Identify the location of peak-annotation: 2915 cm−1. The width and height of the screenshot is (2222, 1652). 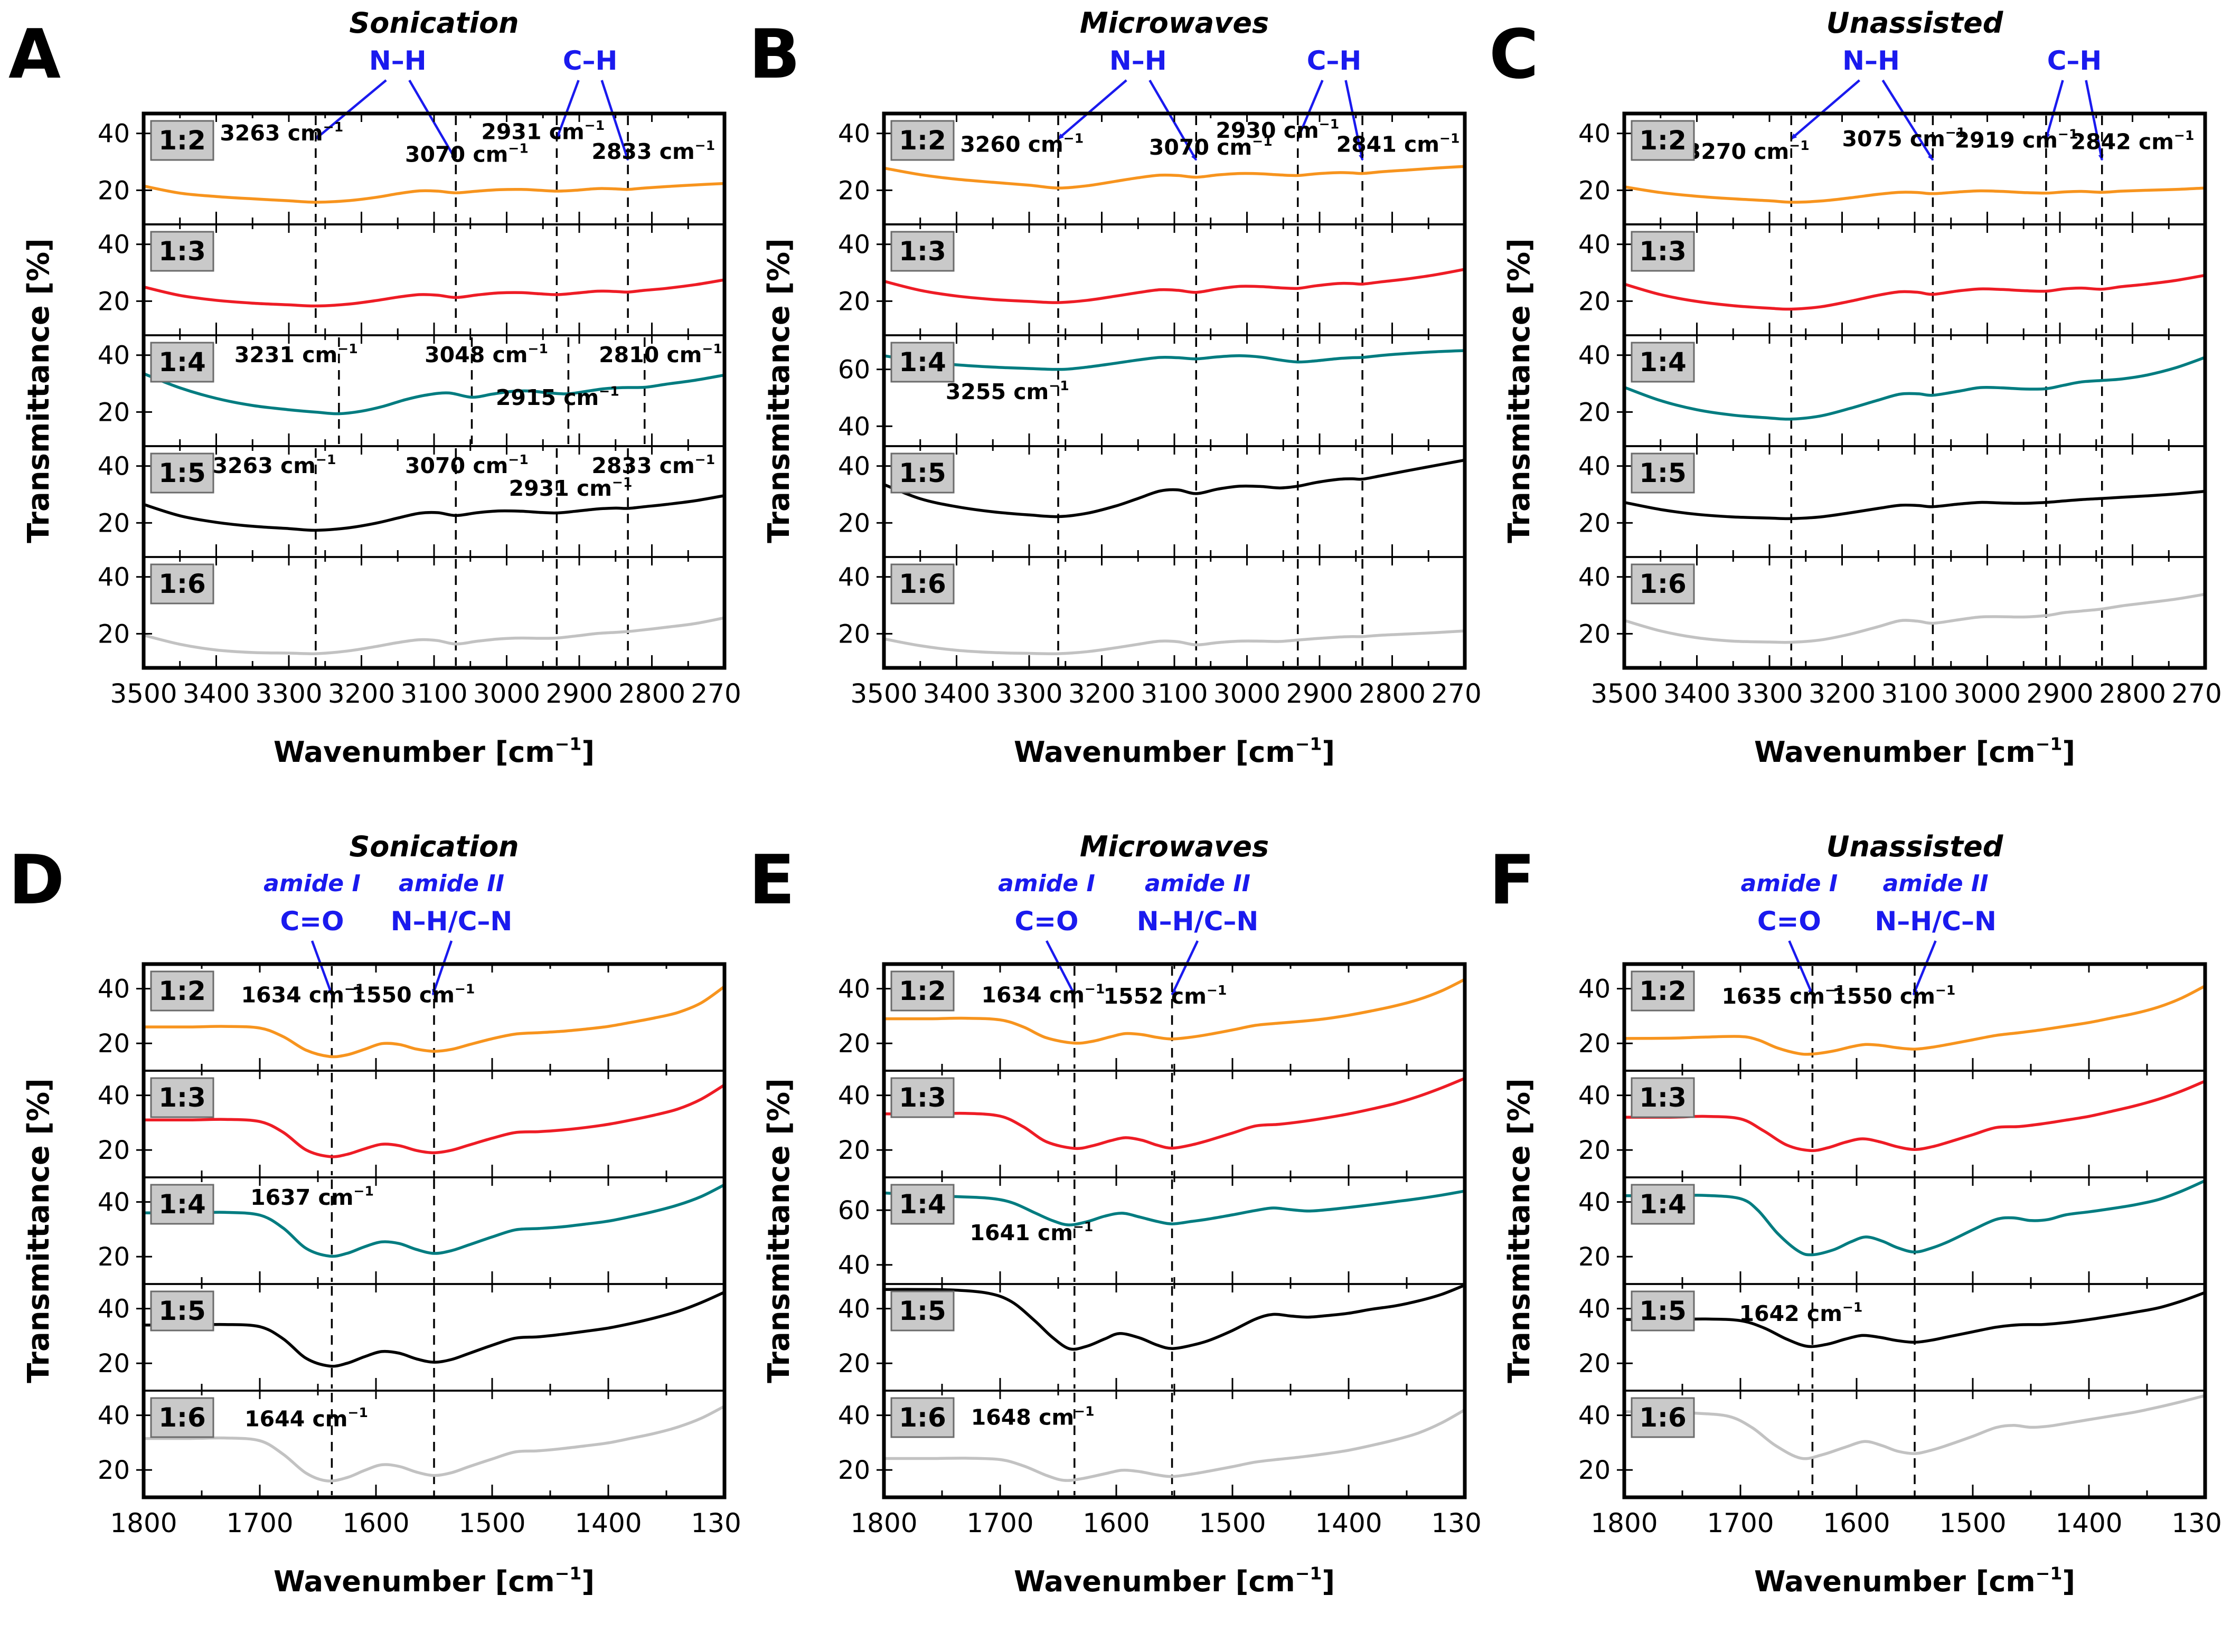
(557, 397).